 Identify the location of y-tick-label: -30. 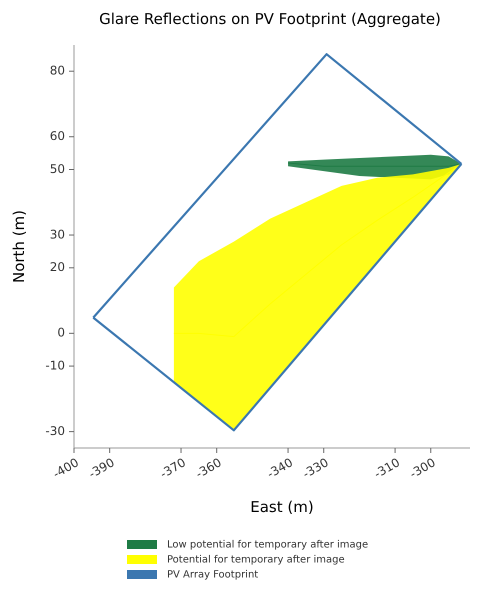
(55, 431).